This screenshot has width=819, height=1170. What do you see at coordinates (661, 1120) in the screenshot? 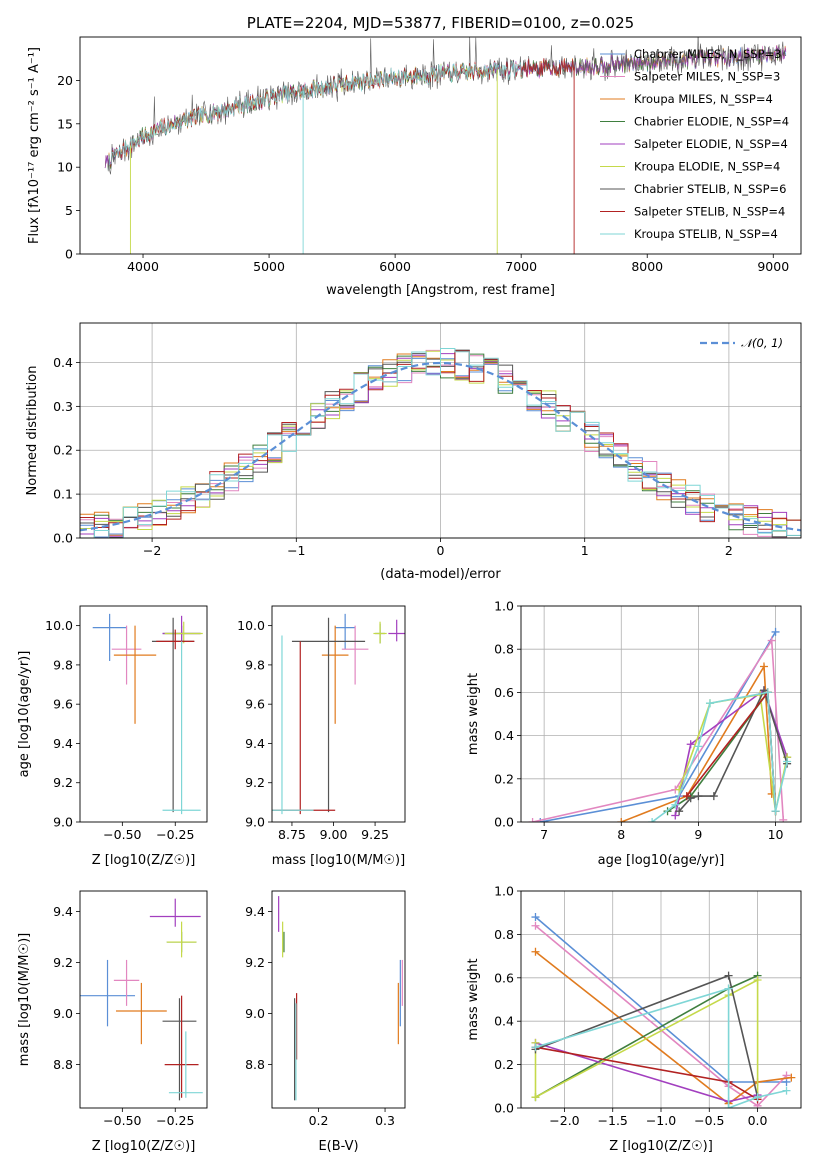
I see `x-tick-label: −1.0` at bounding box center [661, 1120].